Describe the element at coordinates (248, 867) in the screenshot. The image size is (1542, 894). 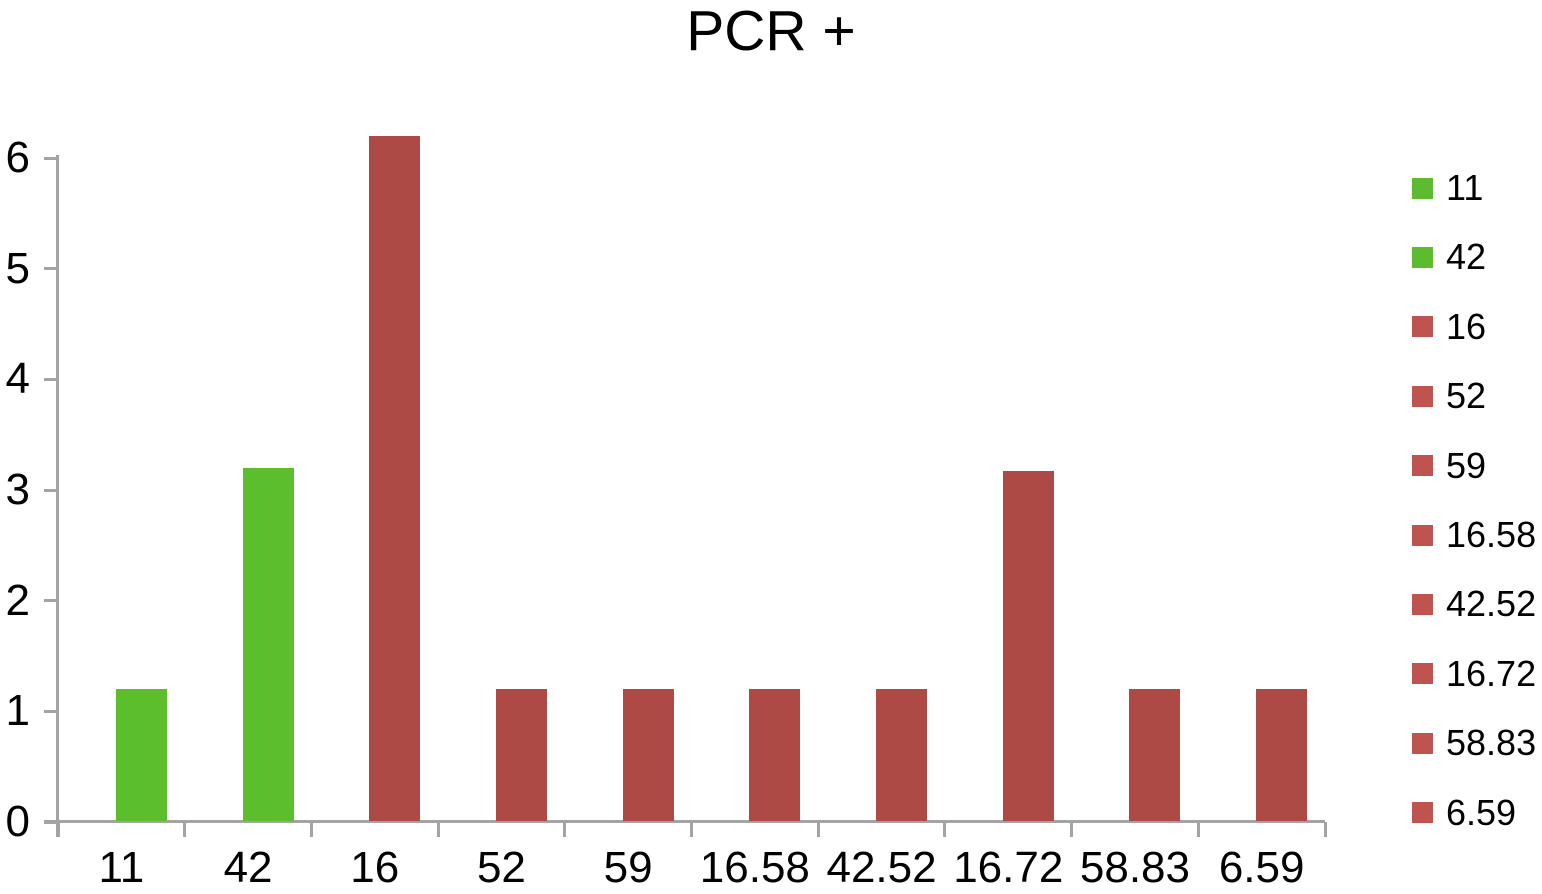
I see `x-tick-label: 42` at that location.